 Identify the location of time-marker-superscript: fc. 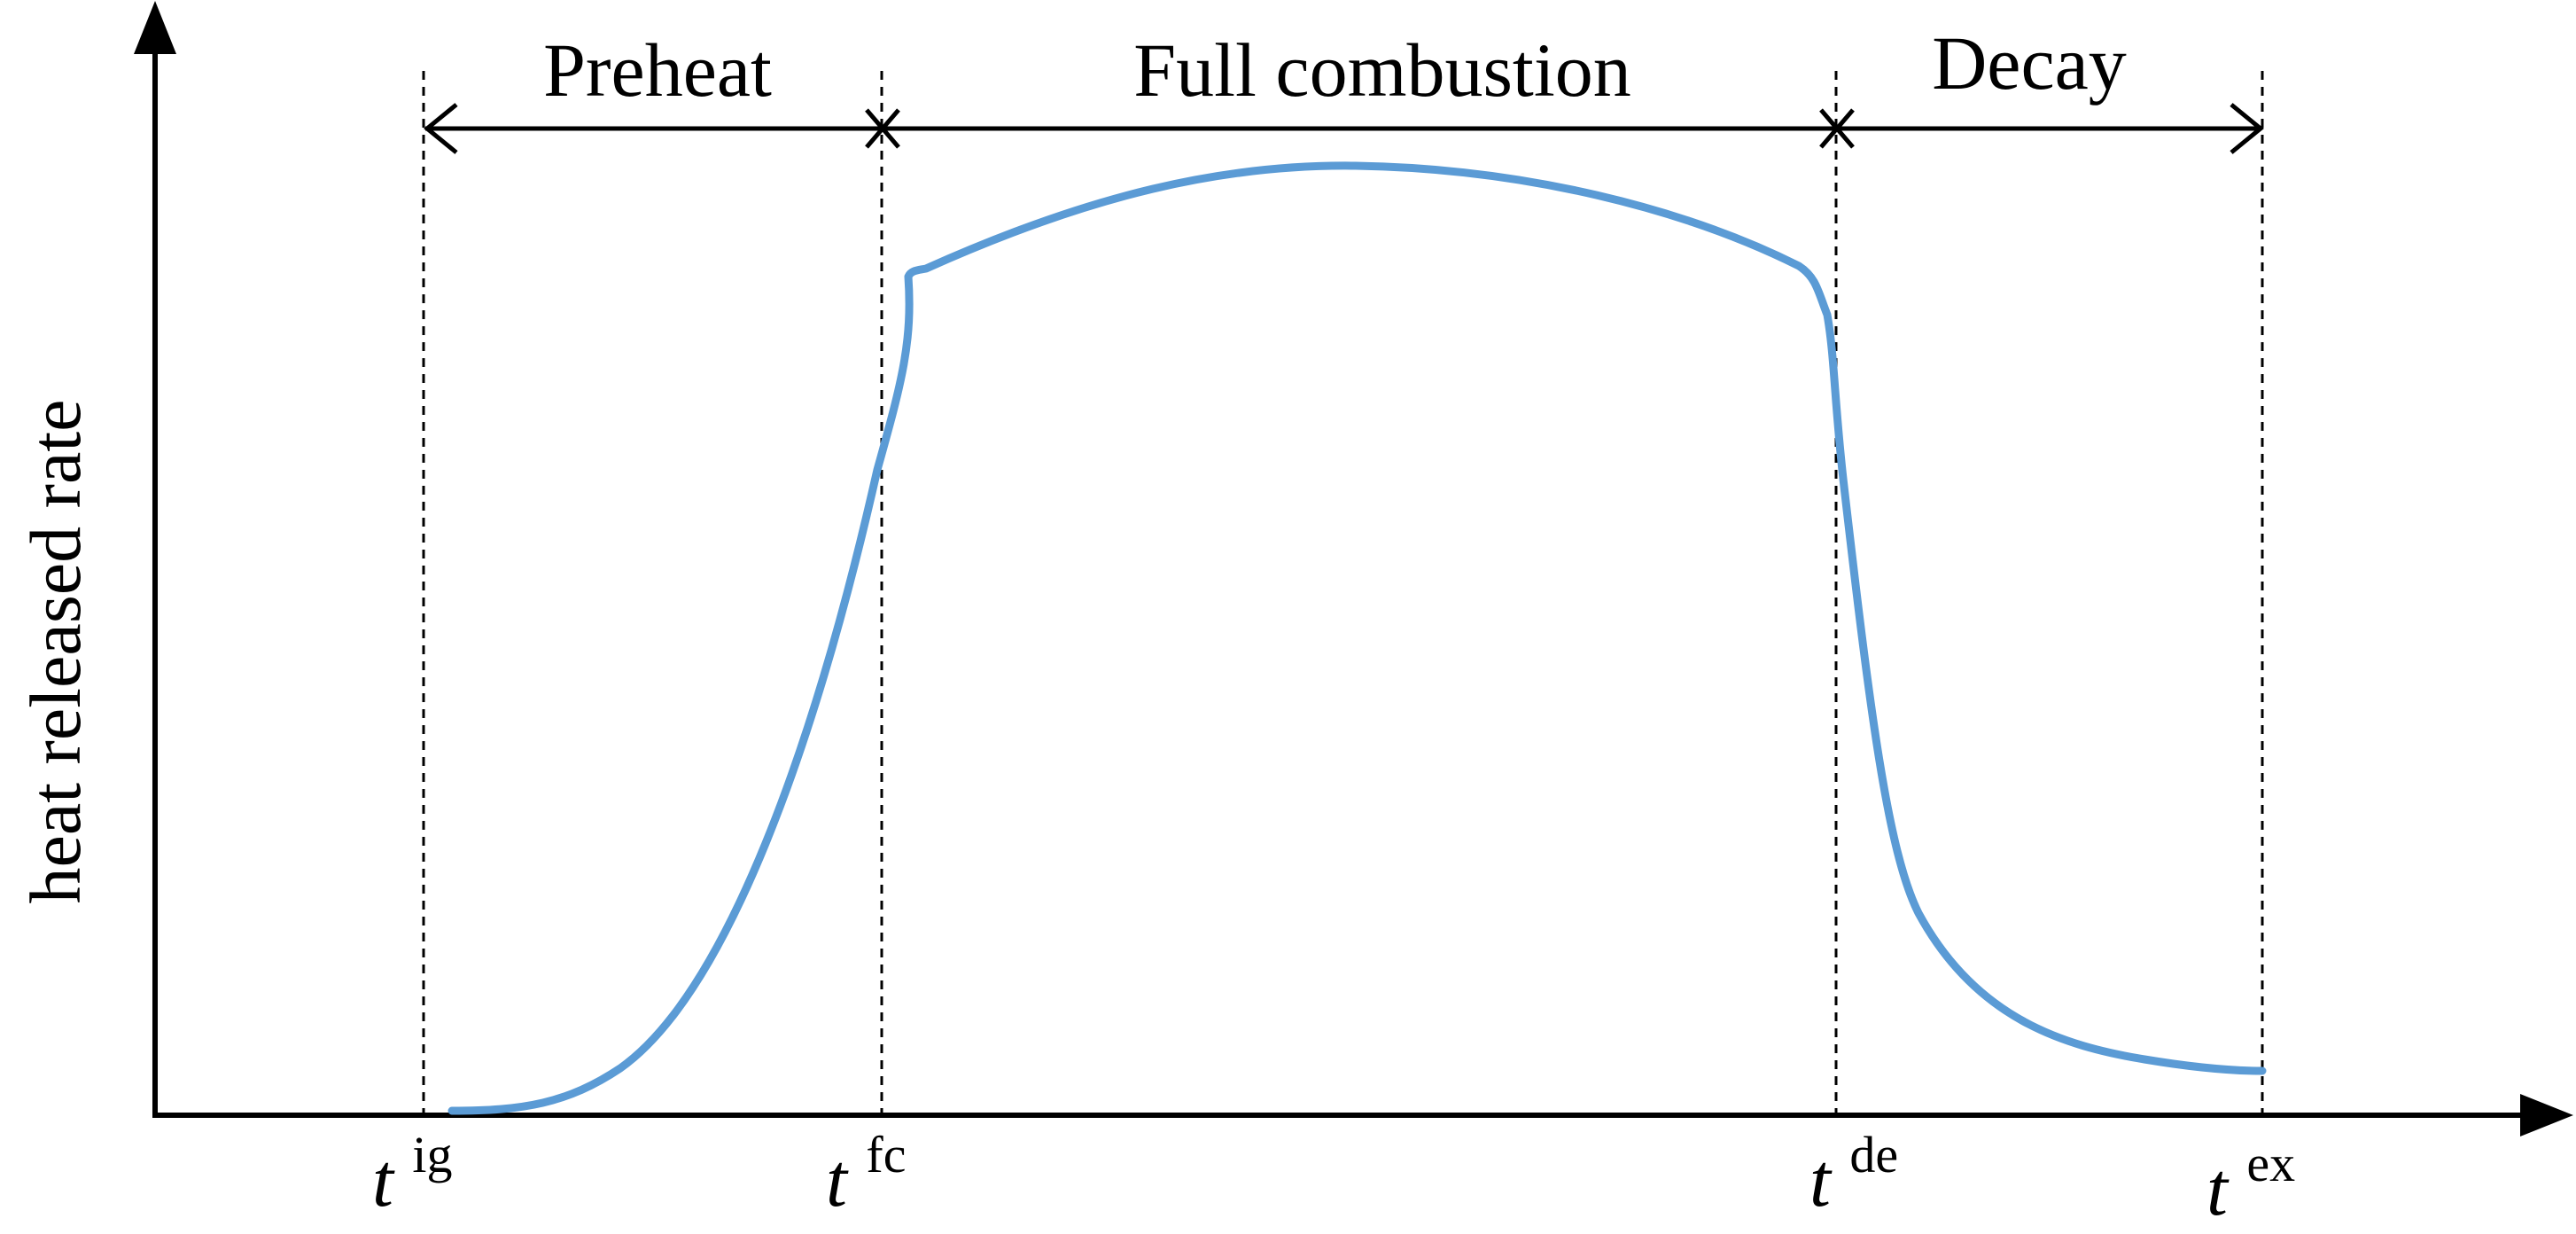
(886, 1154).